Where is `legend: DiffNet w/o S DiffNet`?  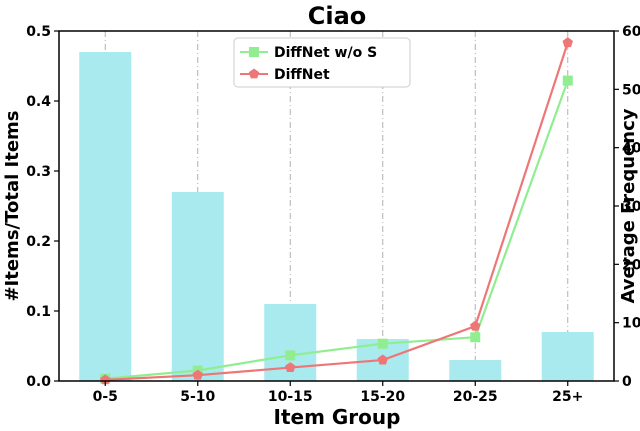
legend: DiffNet w/o S DiffNet is located at coordinates (322, 62).